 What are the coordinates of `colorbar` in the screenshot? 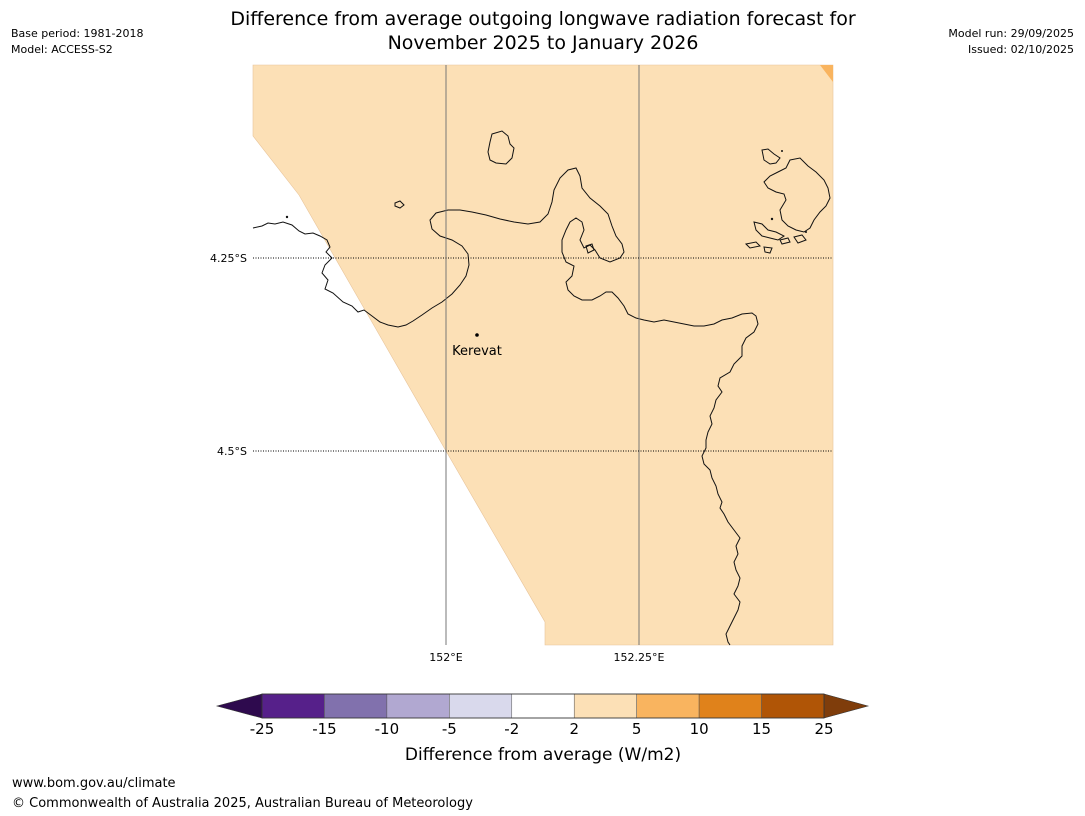 It's located at (542, 706).